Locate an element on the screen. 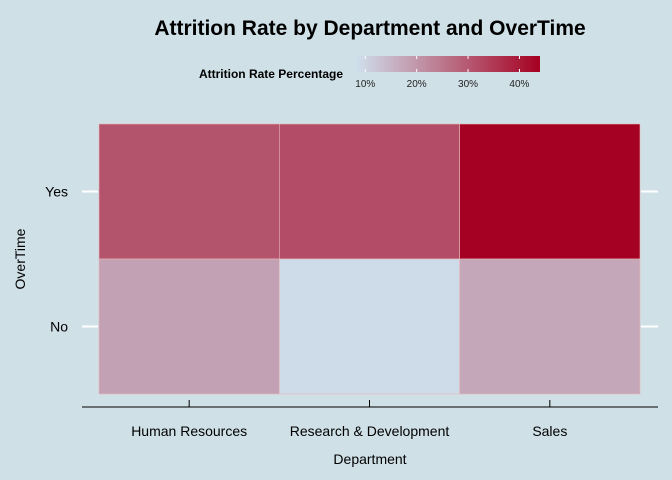  legend: Attrition Rate Percentage 10% 20% 30% 40% is located at coordinates (369, 73).